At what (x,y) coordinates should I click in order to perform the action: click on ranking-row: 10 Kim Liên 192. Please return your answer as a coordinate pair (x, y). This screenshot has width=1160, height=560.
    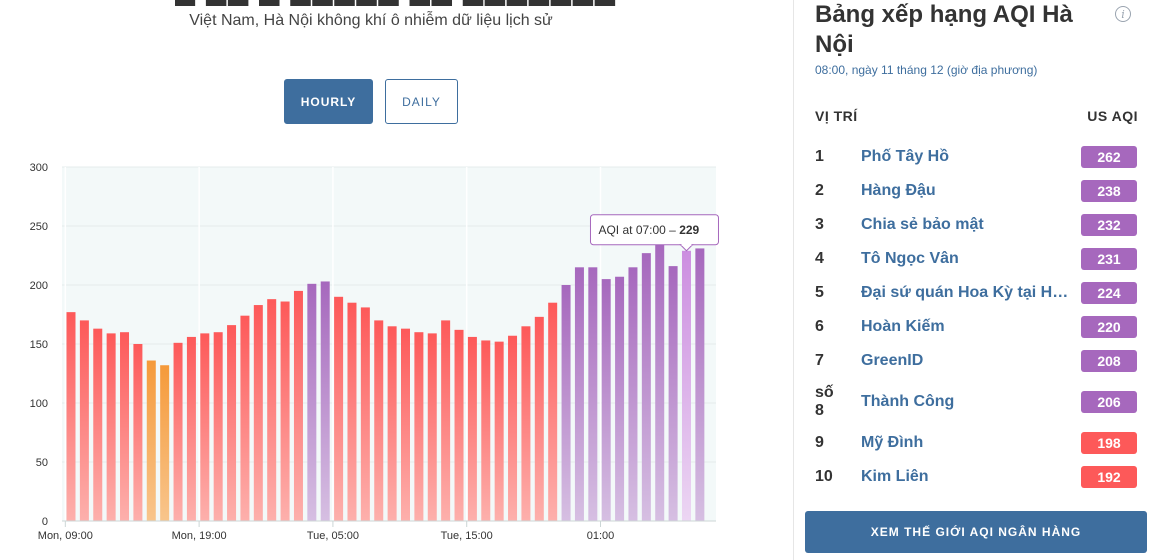
    Looking at the image, I should click on (976, 477).